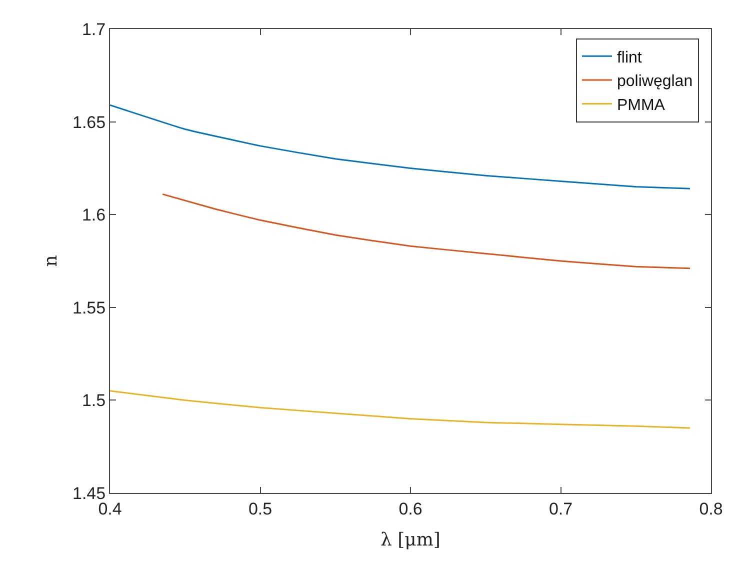 This screenshot has height=568, width=735. Describe the element at coordinates (410, 540) in the screenshot. I see `x-axis-title: λ [μm]` at that location.